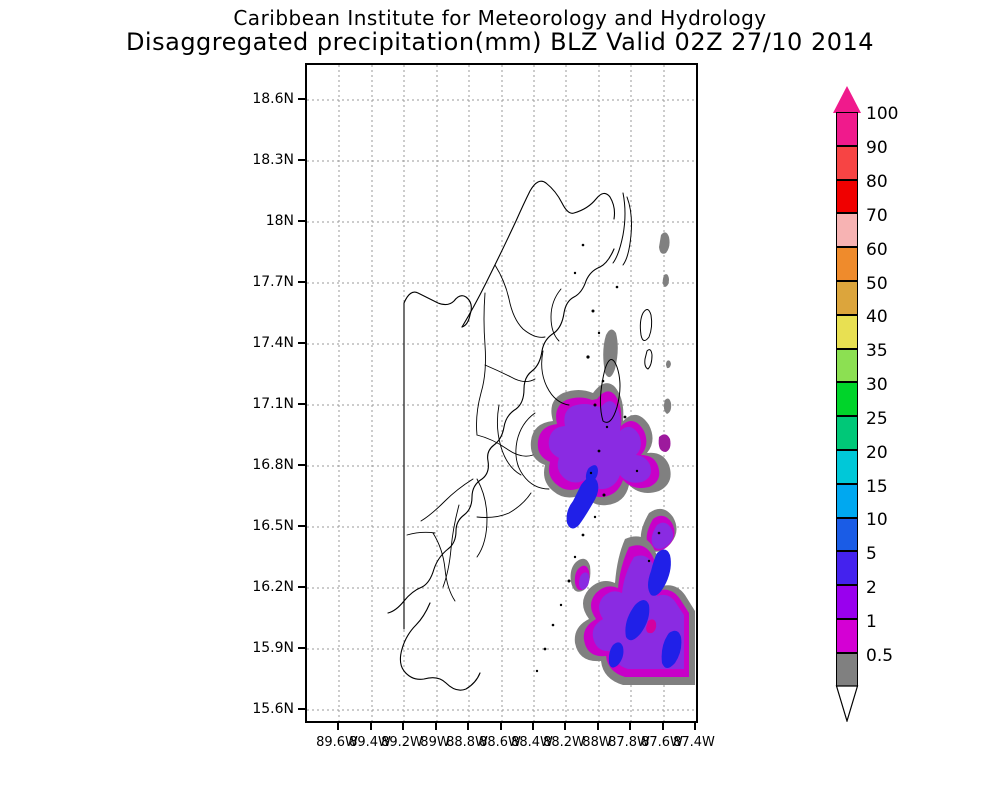 This screenshot has width=1000, height=800. I want to click on lon-label-87-8W: 87.8W, so click(629, 742).